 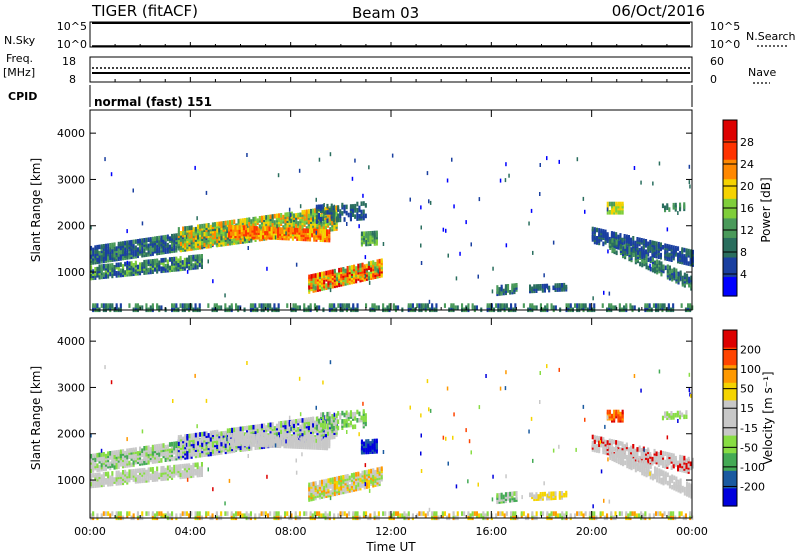 I want to click on date-title: 06/Oct/2016, so click(x=658, y=11).